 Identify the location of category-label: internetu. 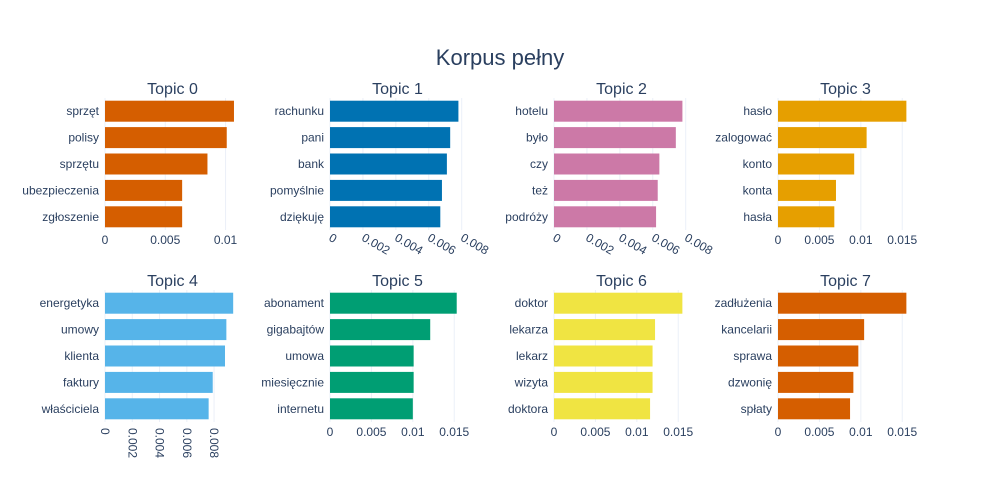
(300, 409).